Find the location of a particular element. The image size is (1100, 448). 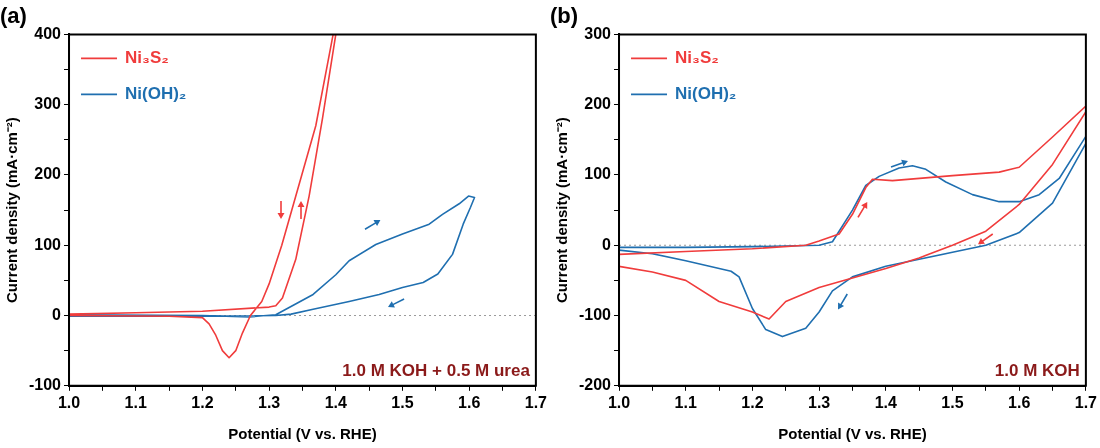

y-tick-label: 400 is located at coordinates (48, 33).